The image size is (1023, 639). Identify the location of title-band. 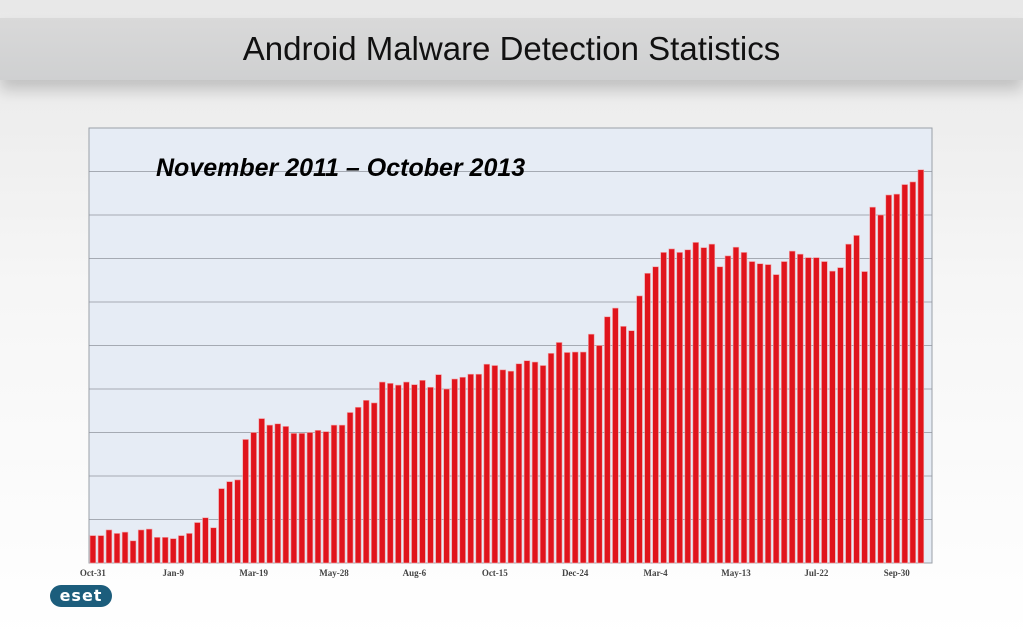
(511, 49).